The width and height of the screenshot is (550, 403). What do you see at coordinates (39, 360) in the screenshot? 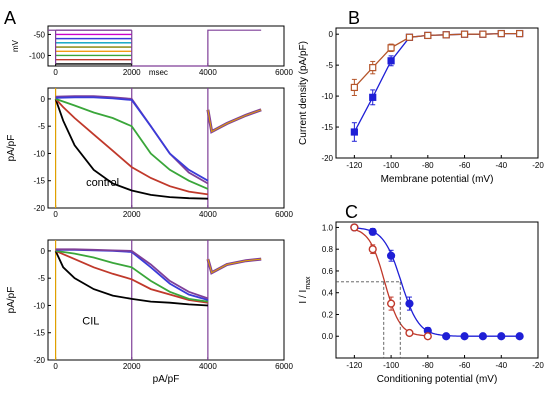
I see `cil-y-tick-label: -20` at bounding box center [39, 360].